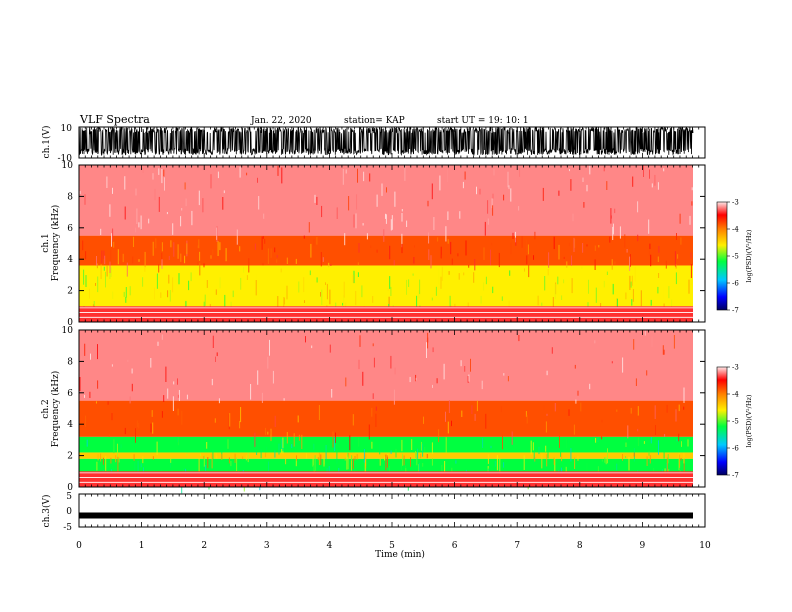  I want to click on colorbar-tick-label: -6, so click(735, 284).